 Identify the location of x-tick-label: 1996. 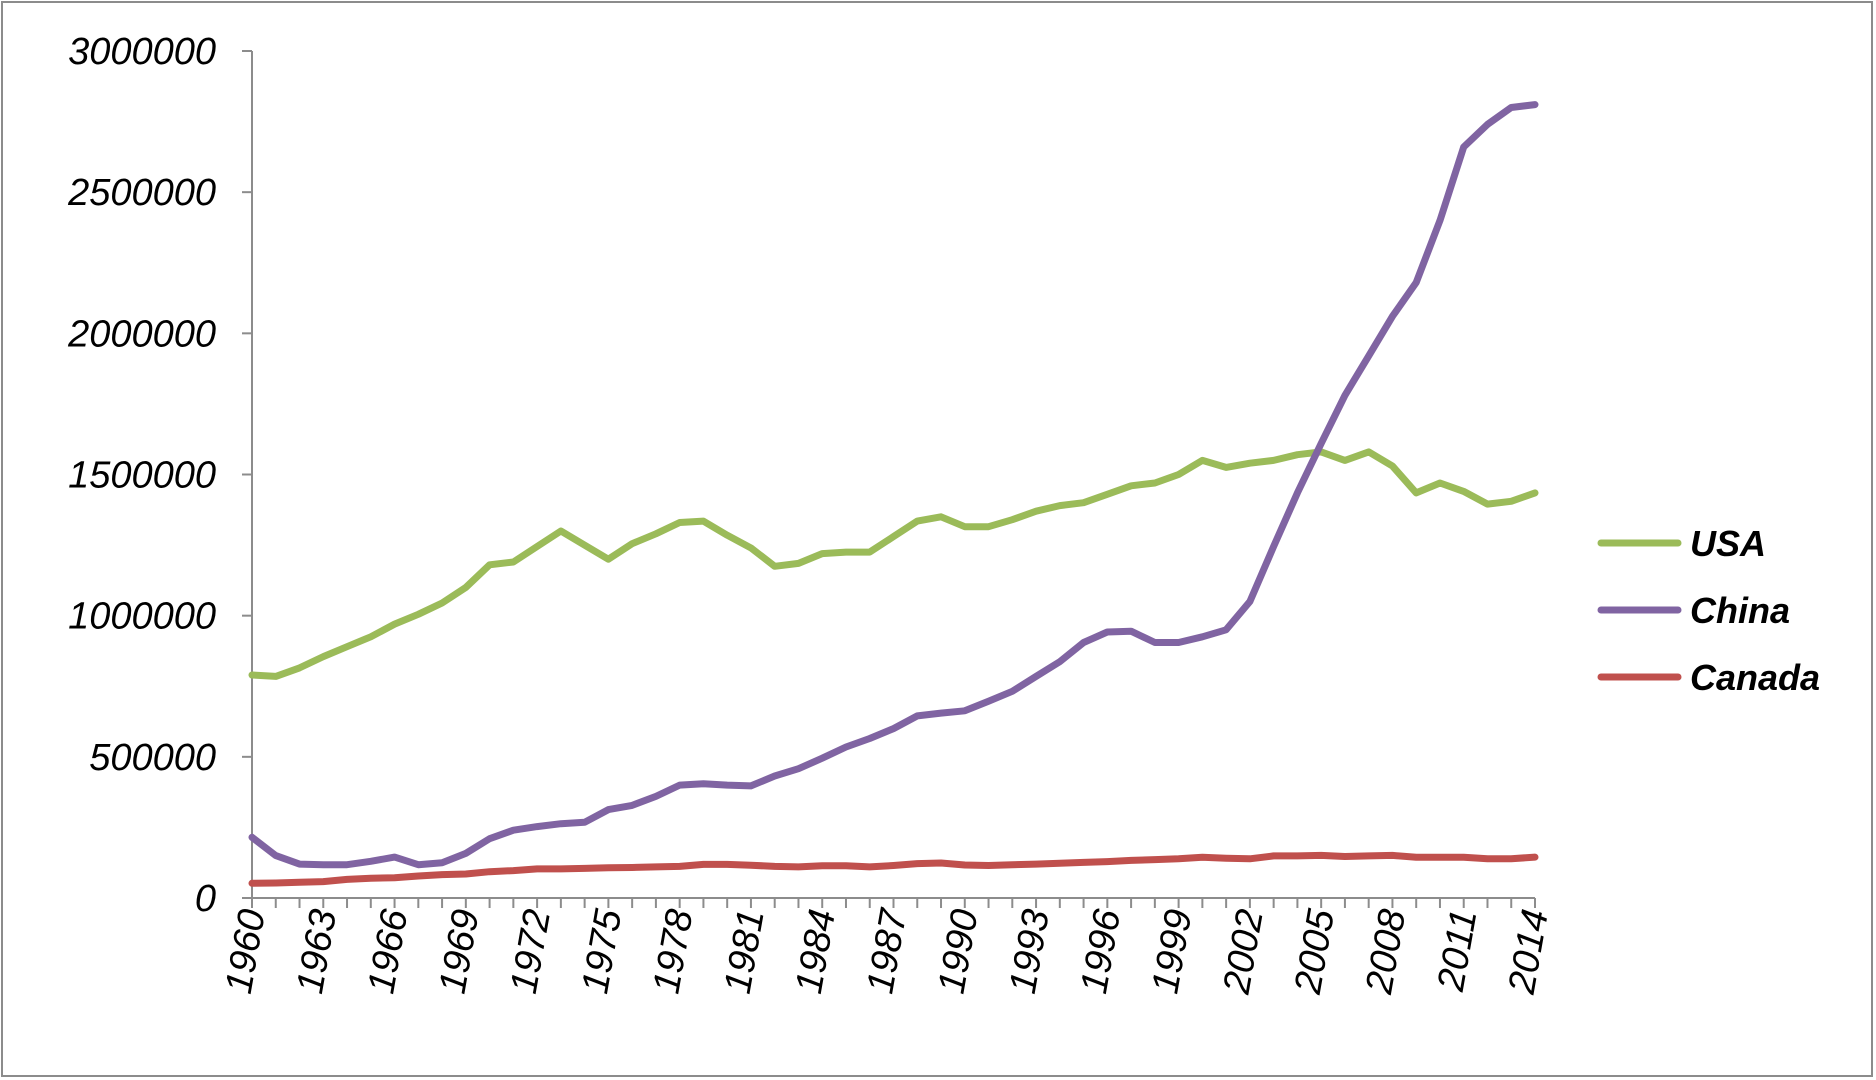
(1101, 950).